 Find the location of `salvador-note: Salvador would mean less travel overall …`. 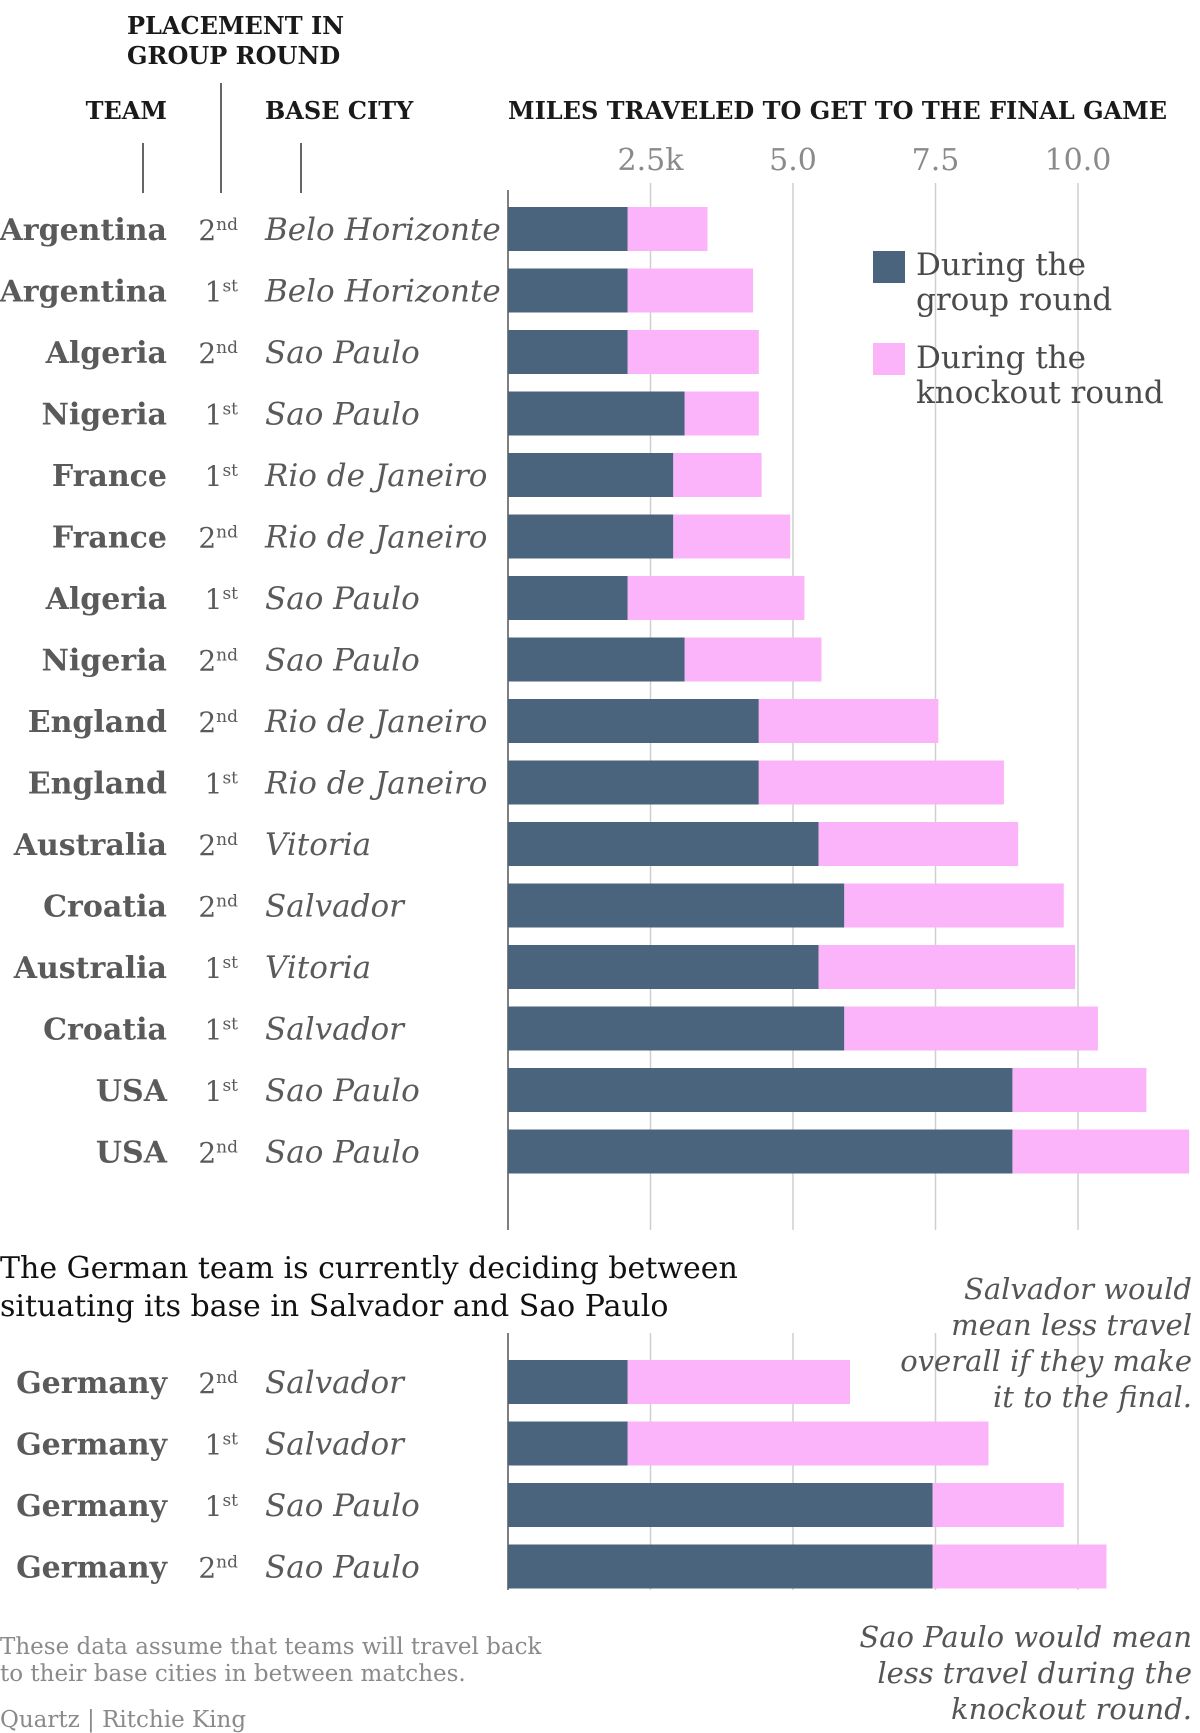

salvador-note: Salvador would mean less travel overall … is located at coordinates (1046, 1343).